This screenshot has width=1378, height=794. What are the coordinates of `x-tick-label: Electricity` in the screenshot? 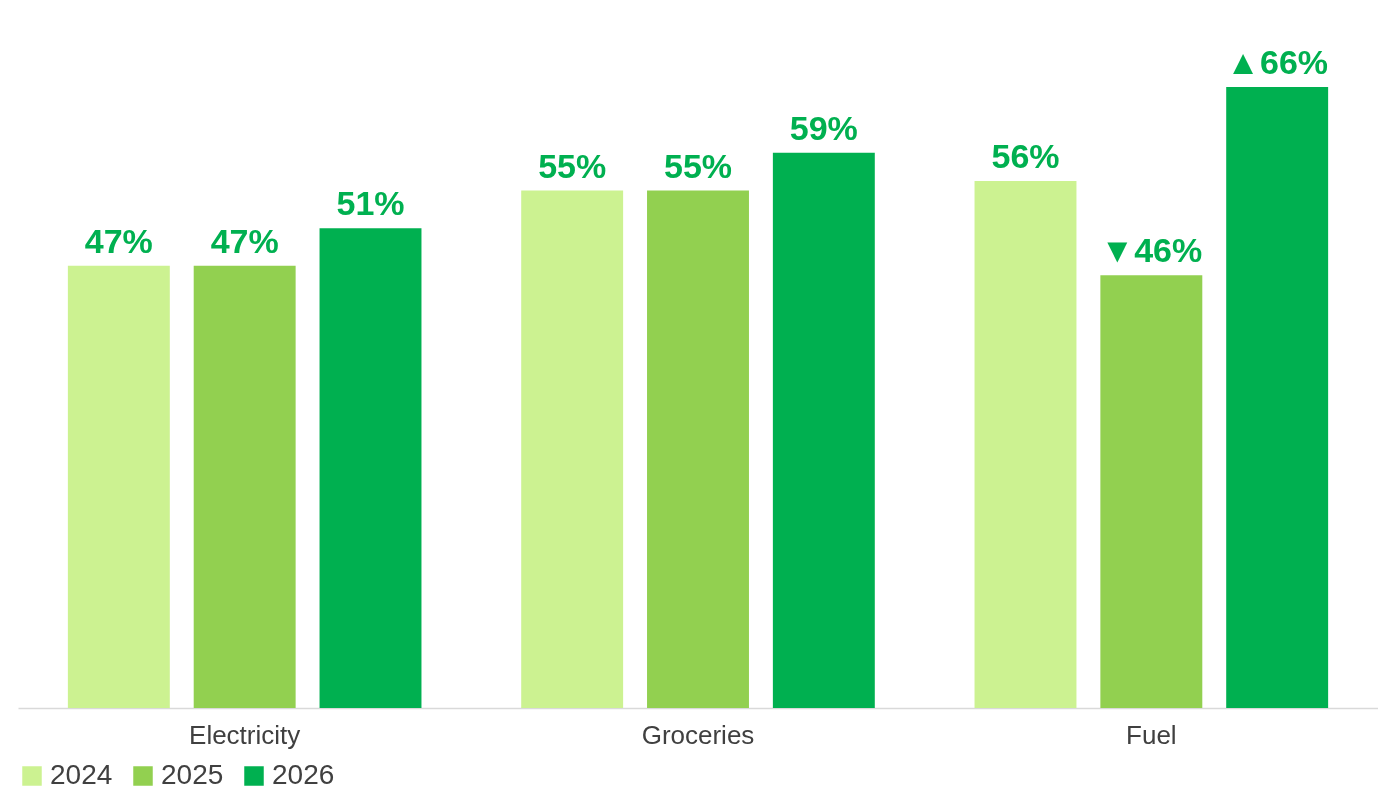 It's located at (245, 734).